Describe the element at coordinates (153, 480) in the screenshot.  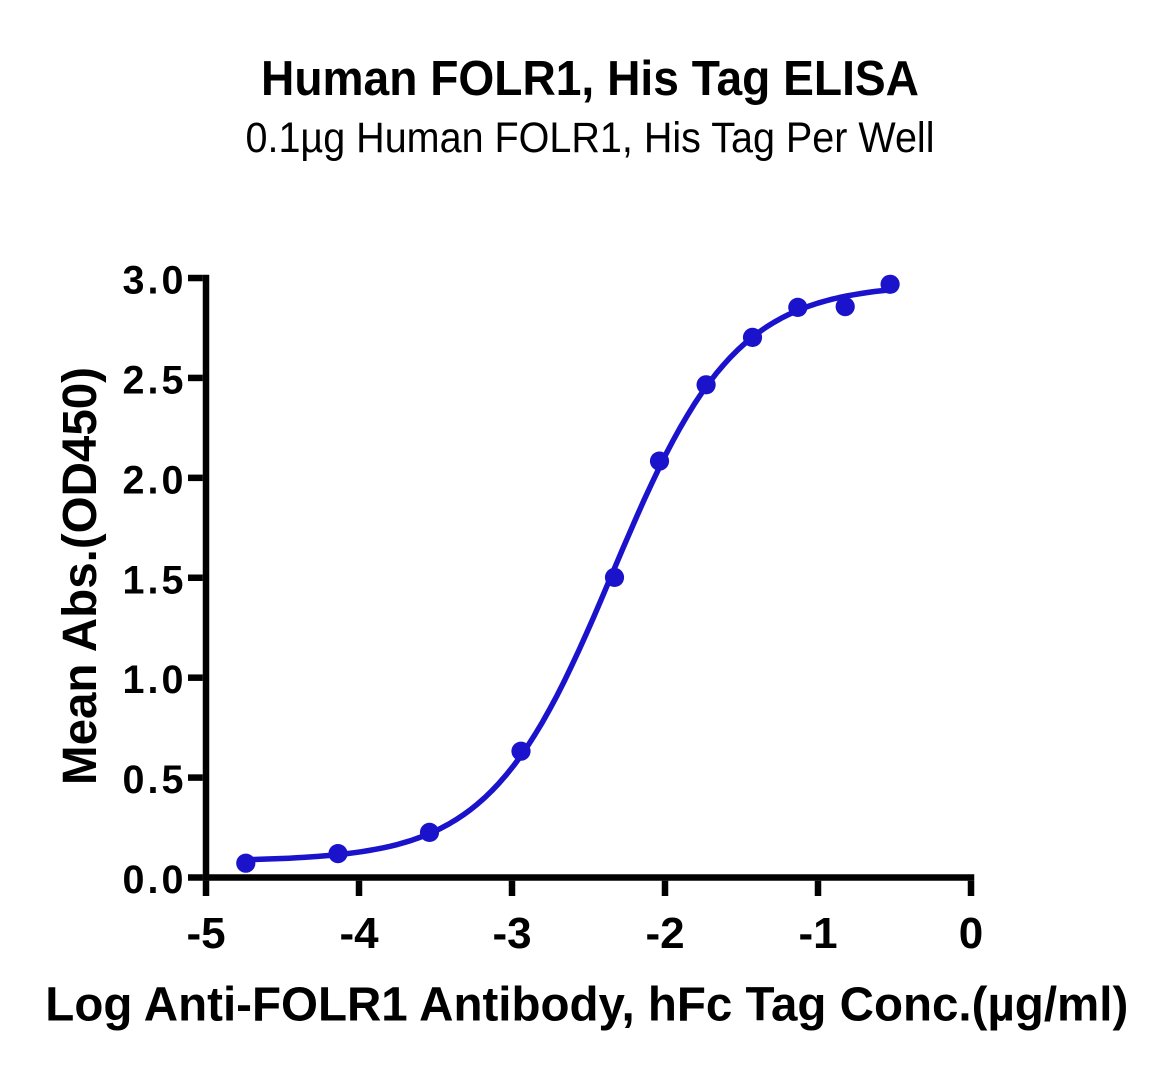
I see `svg-text: 2.0` at that location.